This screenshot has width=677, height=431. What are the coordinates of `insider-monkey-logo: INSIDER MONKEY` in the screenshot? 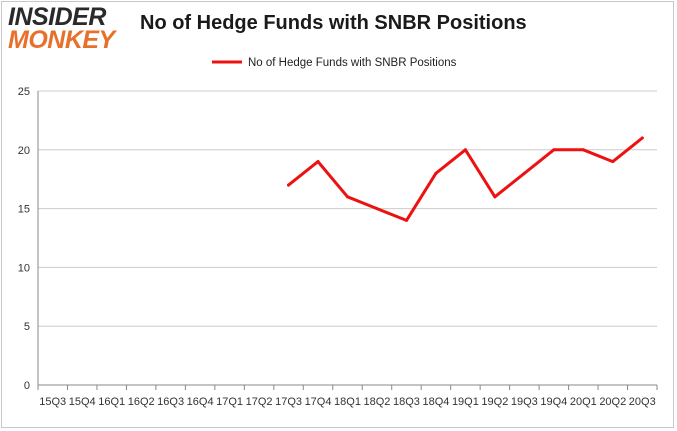 It's located at (67, 28).